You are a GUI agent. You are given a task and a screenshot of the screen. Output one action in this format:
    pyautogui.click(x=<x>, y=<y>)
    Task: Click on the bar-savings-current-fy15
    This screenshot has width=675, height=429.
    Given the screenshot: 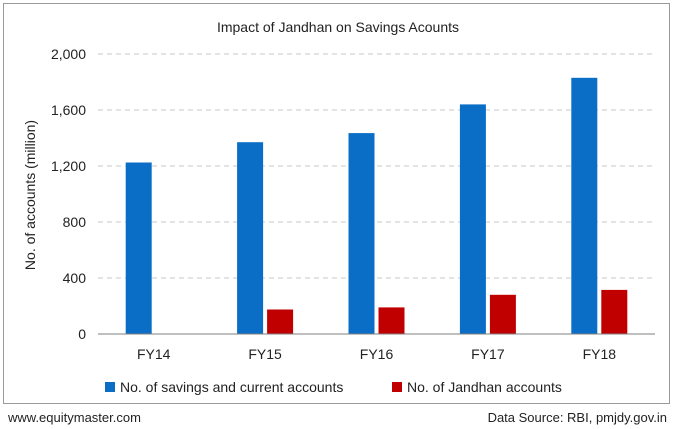 What is the action you would take?
    pyautogui.click(x=250, y=238)
    